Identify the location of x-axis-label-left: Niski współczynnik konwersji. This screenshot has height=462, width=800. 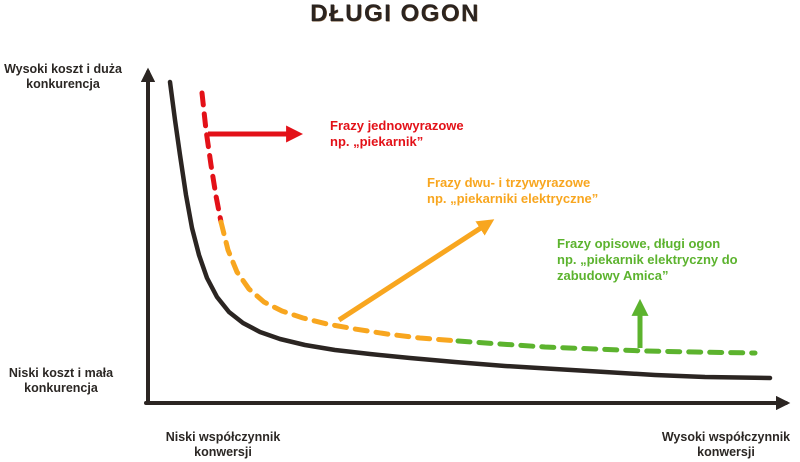
(223, 445).